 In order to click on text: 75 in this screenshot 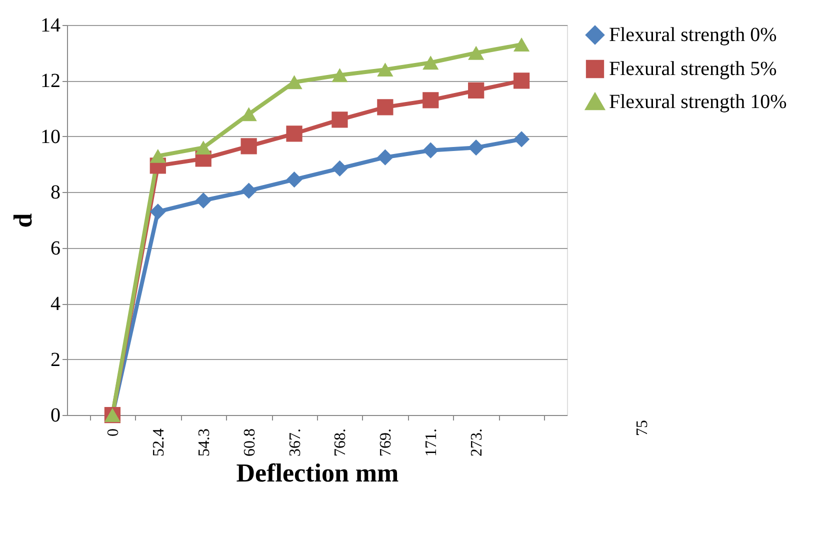, I will do `click(642, 428)`.